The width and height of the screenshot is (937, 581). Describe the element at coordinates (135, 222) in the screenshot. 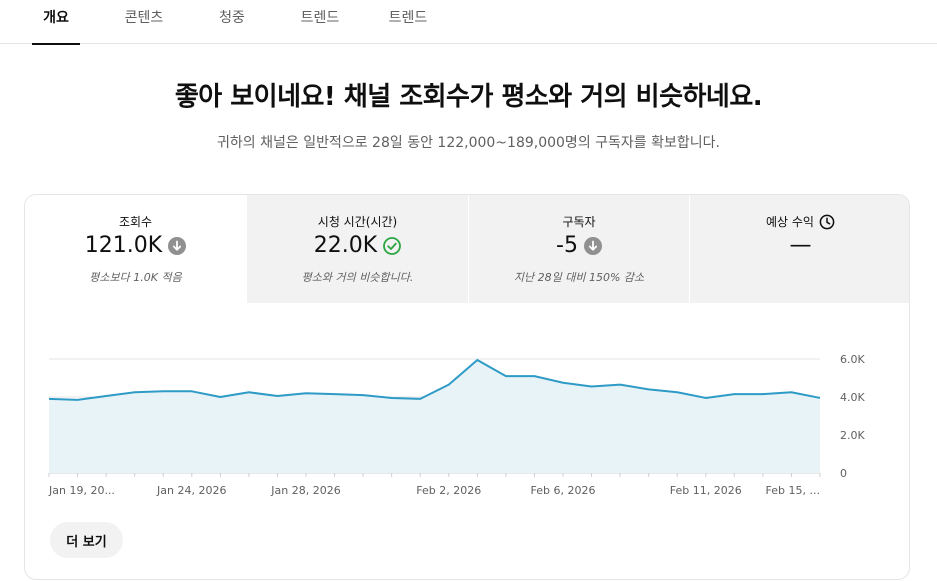

I see `metric-views-label: 조회수` at that location.